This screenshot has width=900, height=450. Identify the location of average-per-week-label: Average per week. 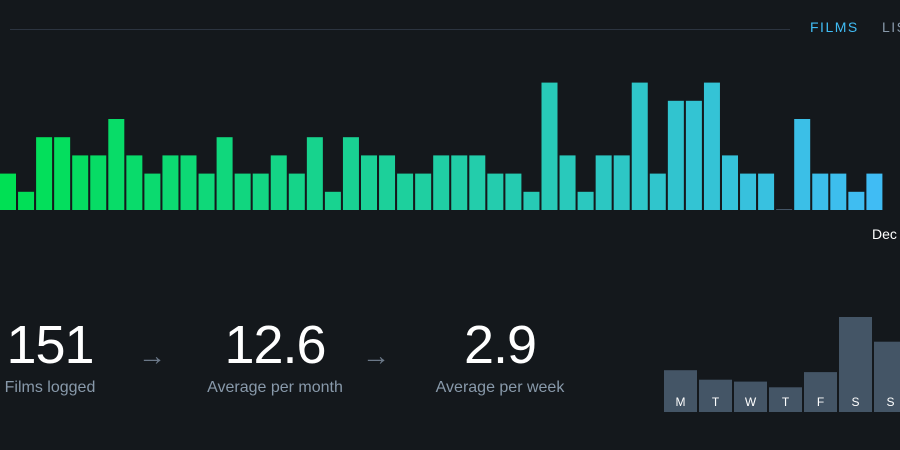
(500, 387).